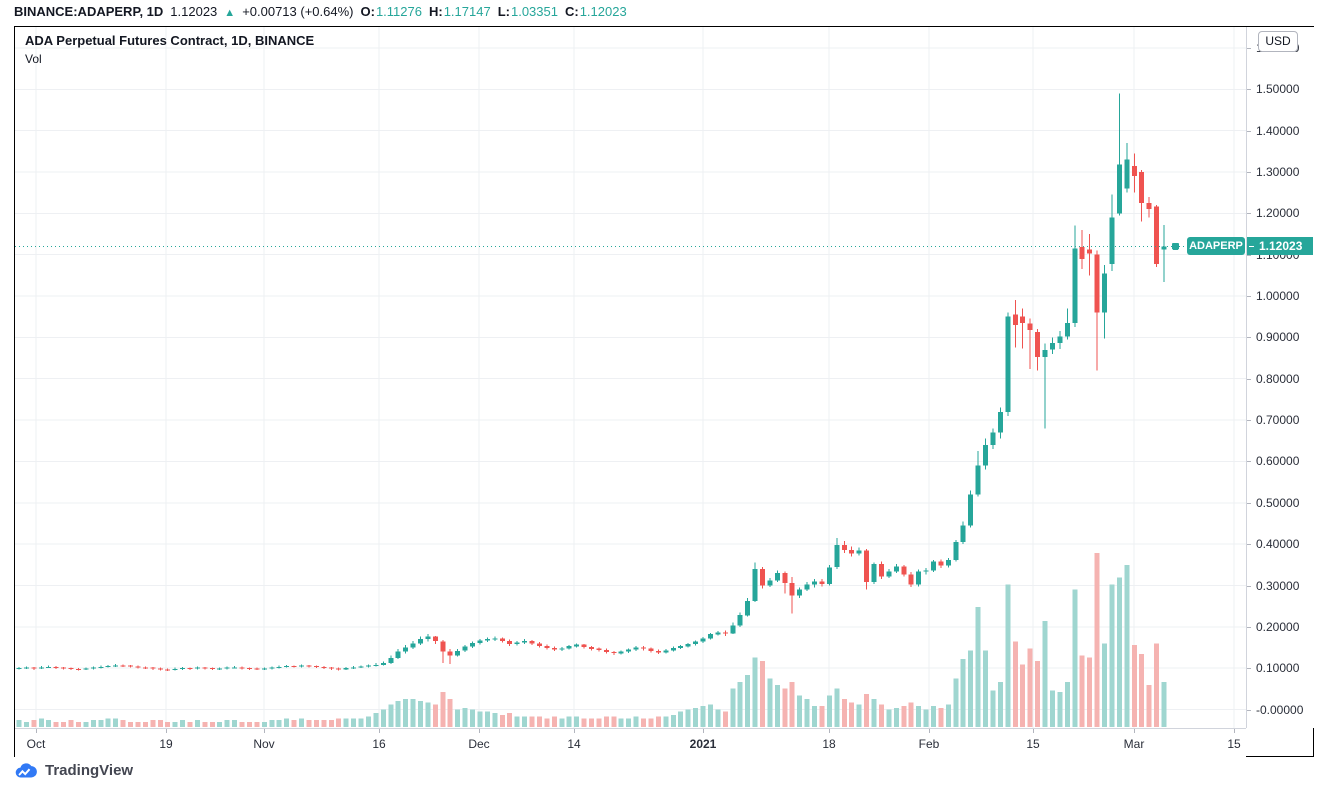 Image resolution: width=1320 pixels, height=789 pixels. What do you see at coordinates (1278, 41) in the screenshot?
I see `currency-usd-button: USD` at bounding box center [1278, 41].